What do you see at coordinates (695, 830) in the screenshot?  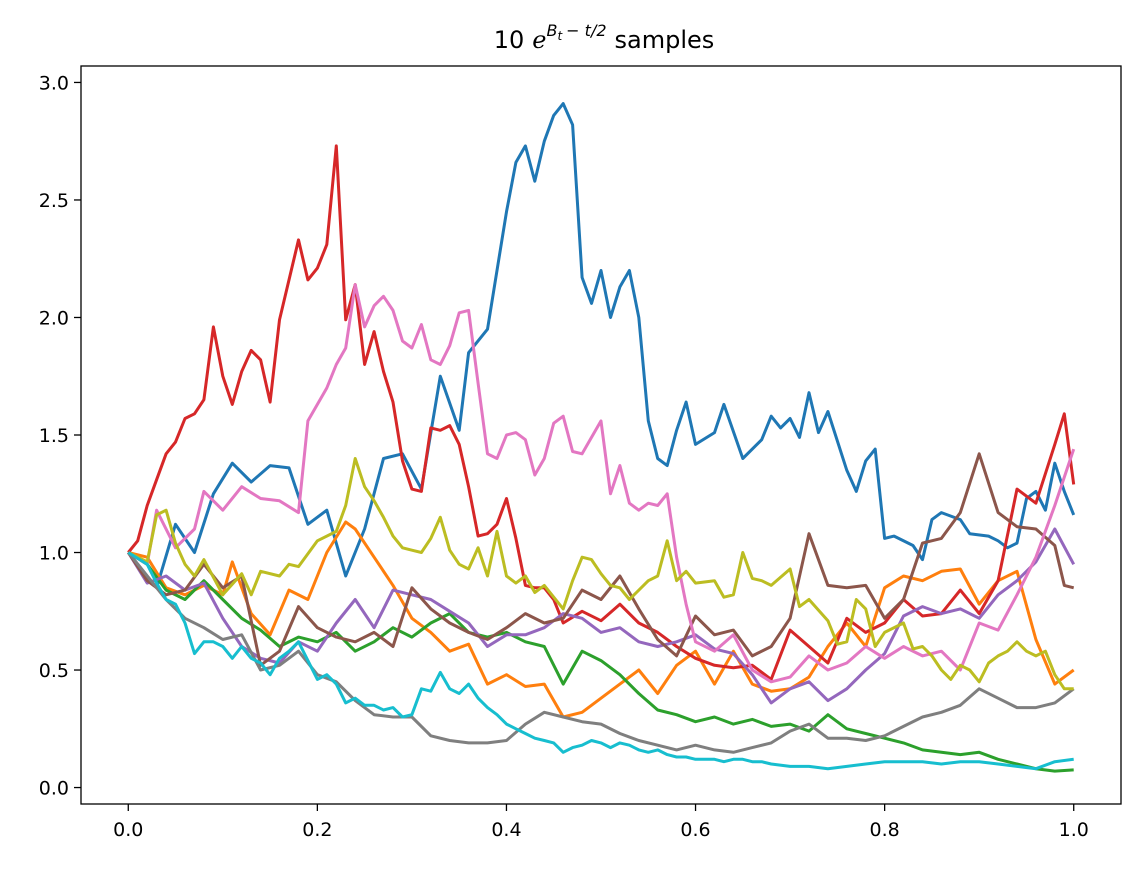 I see `x-tick-label: 0.6` at bounding box center [695, 830].